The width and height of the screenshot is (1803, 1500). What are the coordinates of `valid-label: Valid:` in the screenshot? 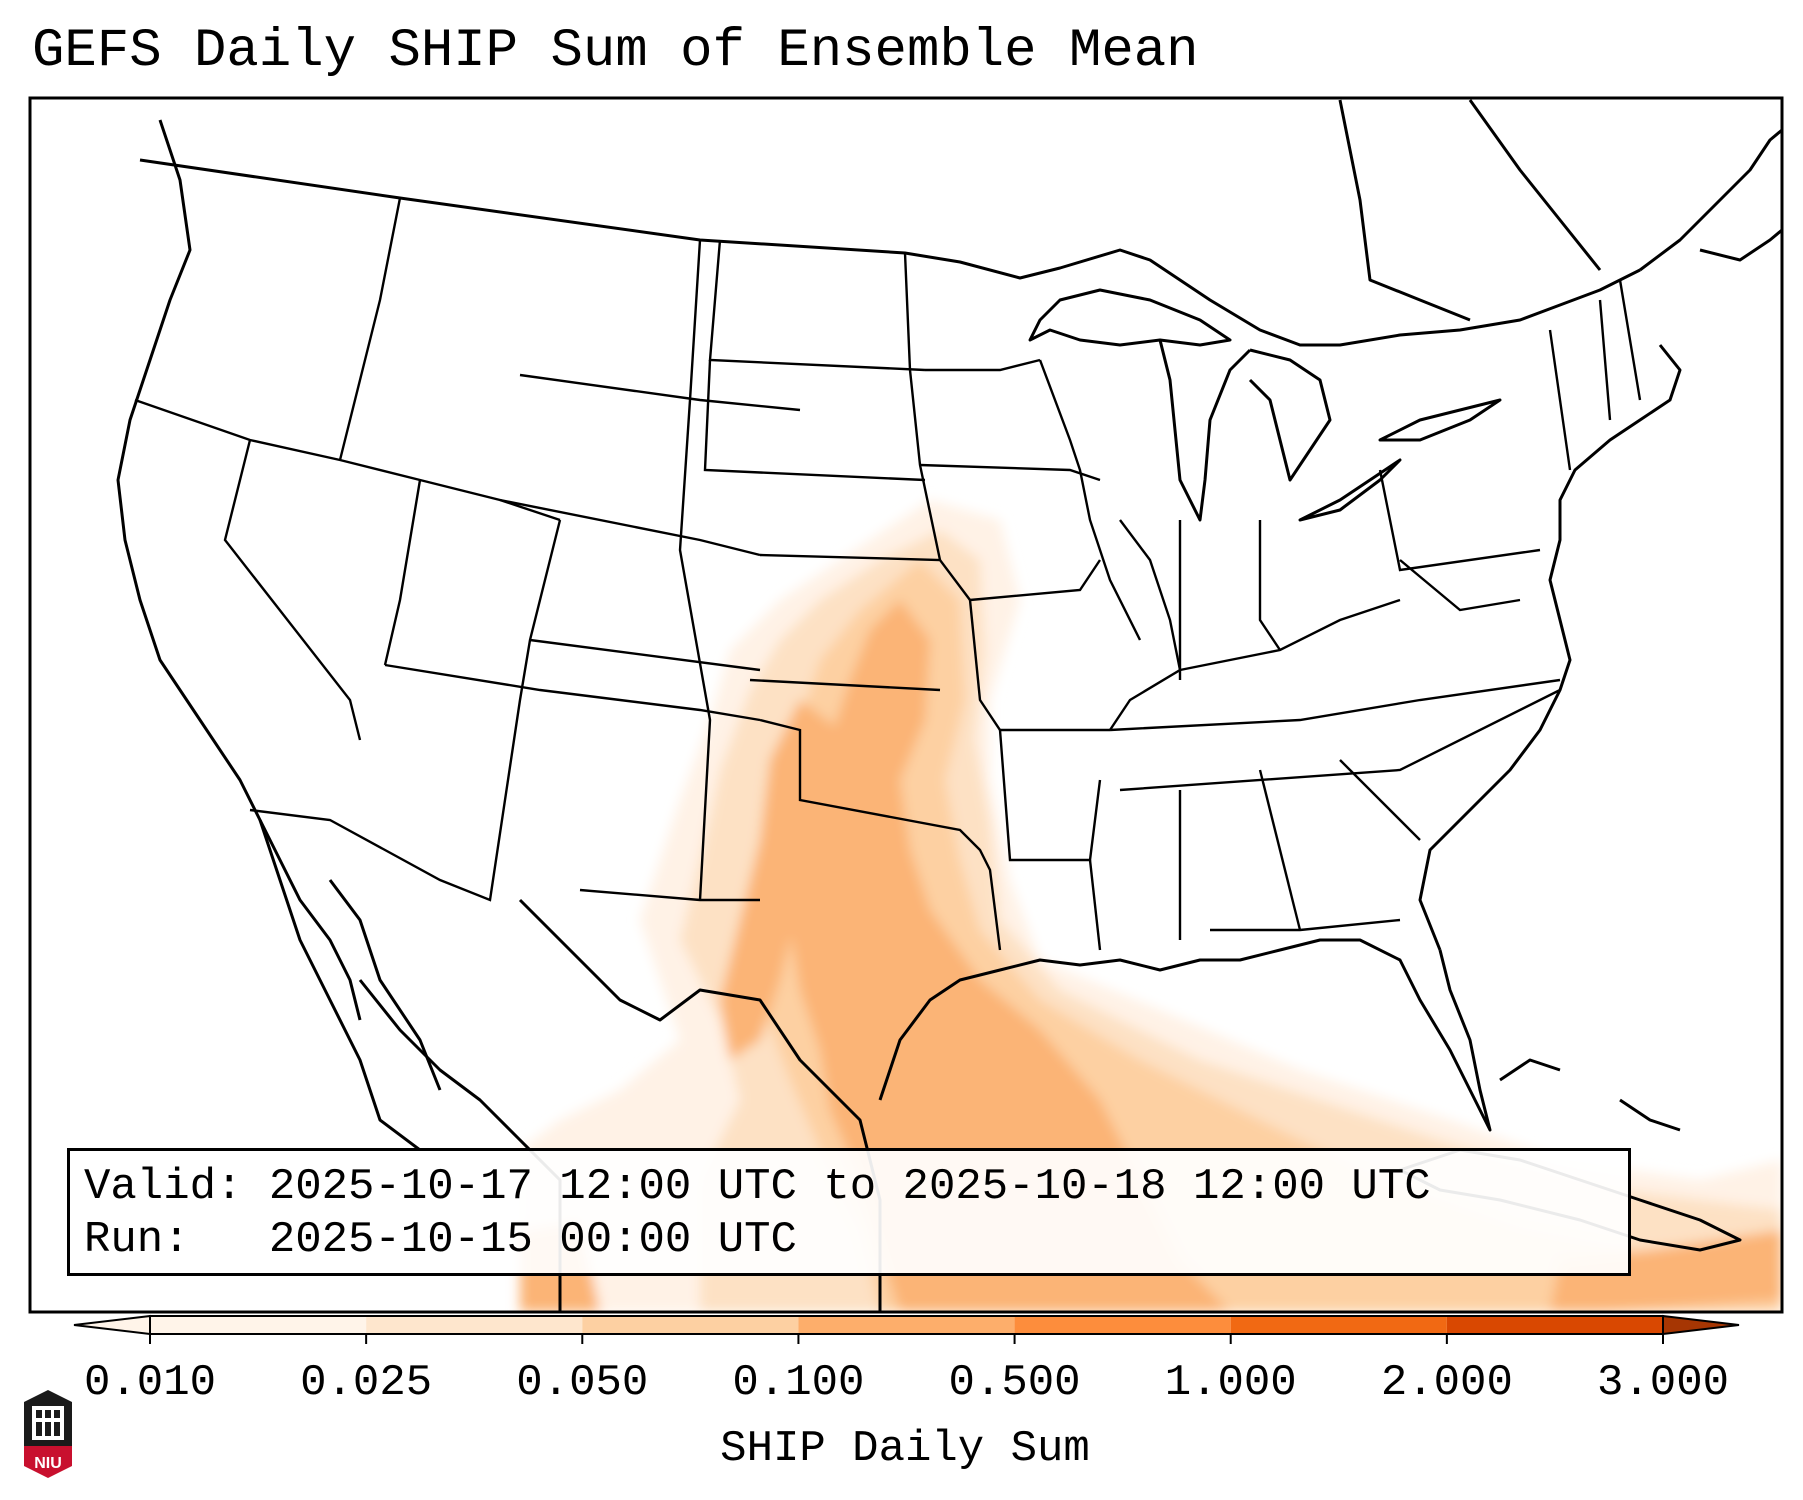 It's located at (163, 1187).